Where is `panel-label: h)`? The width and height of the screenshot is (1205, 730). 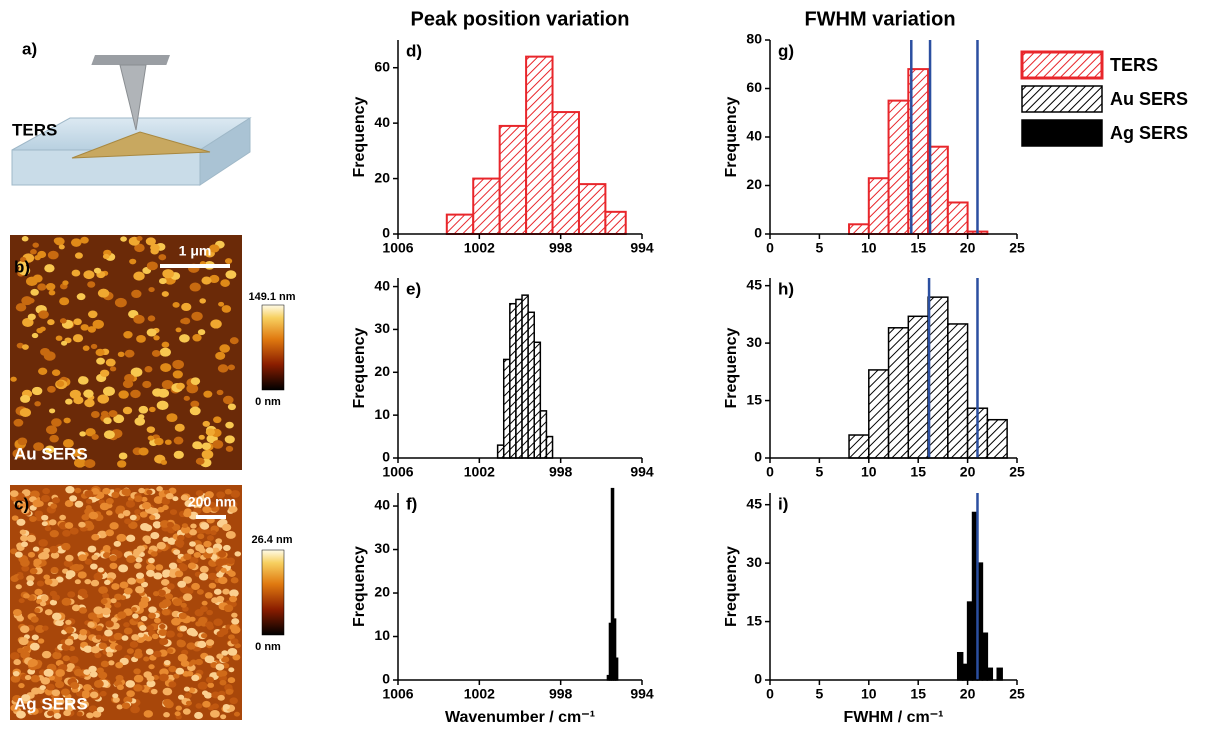
panel-label: h) is located at coordinates (786, 288).